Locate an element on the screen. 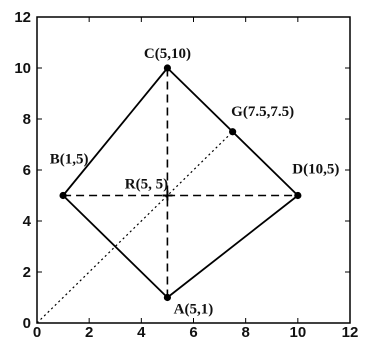  x-tick-label: 10 is located at coordinates (297, 331).